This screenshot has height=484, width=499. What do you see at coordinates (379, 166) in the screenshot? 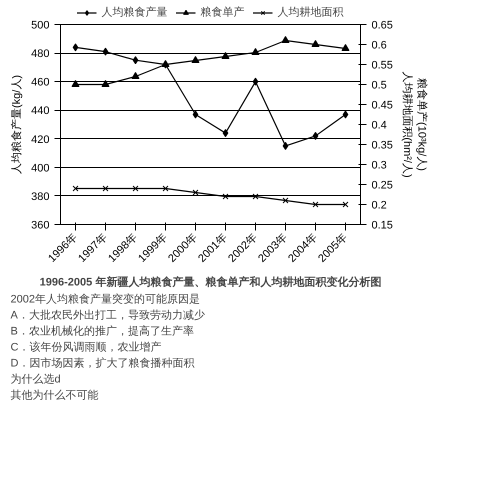
I see `y2-tick-label: 0.3` at bounding box center [379, 166].